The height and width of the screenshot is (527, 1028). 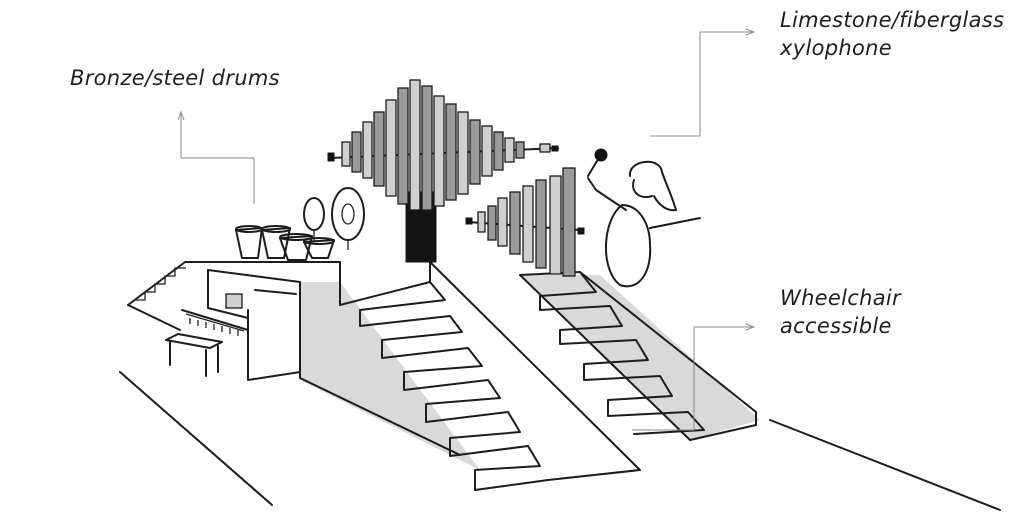 What do you see at coordinates (303, 365) in the screenshot?
I see `left-platform` at bounding box center [303, 365].